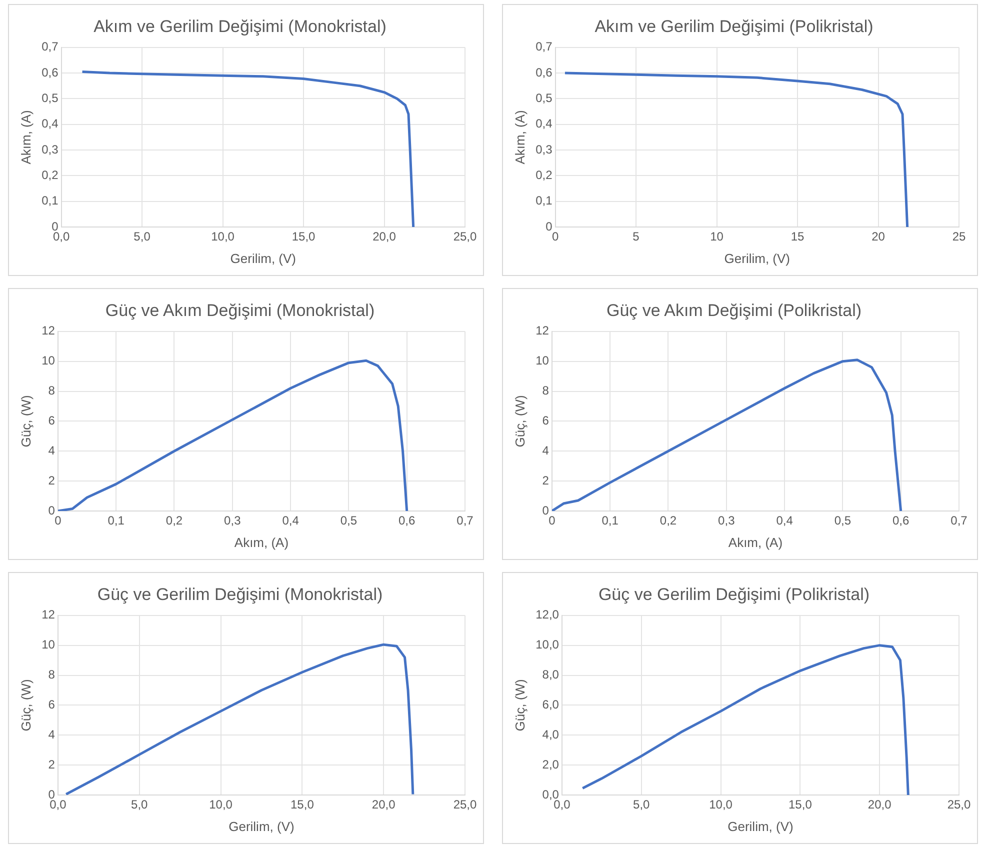 The width and height of the screenshot is (985, 859). I want to click on x-tick-label: 5, so click(636, 237).